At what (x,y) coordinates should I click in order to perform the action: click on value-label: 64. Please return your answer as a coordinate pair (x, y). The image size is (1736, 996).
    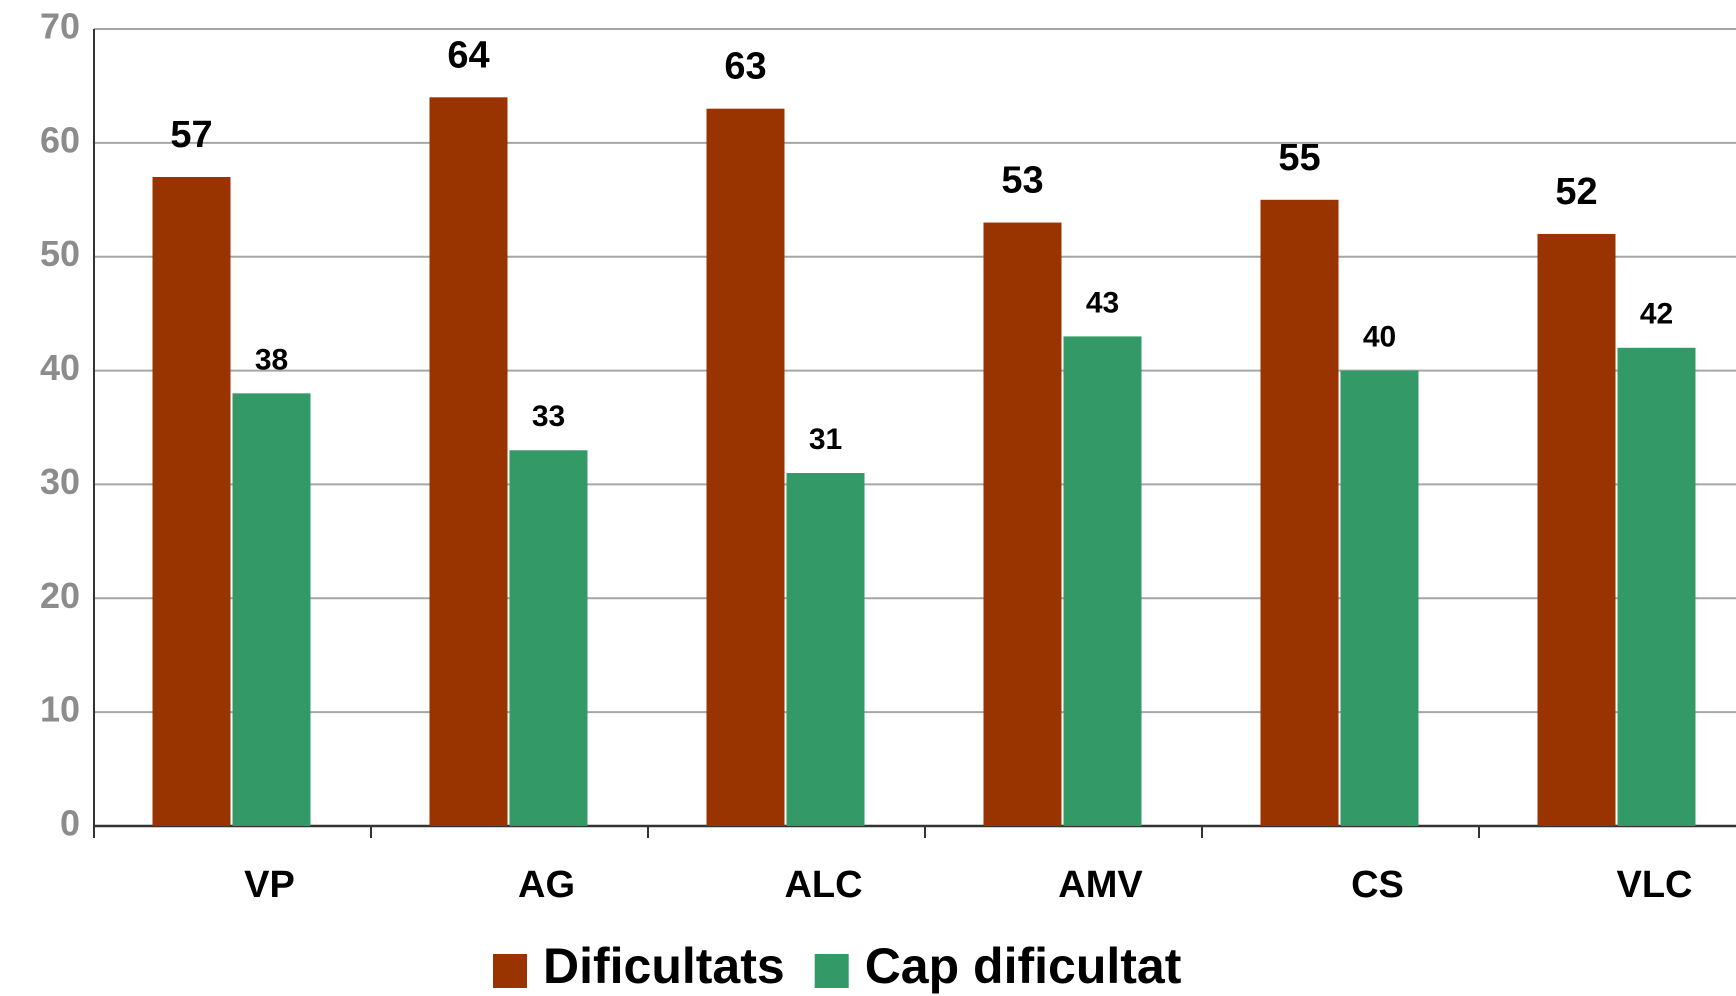
    Looking at the image, I should click on (468, 55).